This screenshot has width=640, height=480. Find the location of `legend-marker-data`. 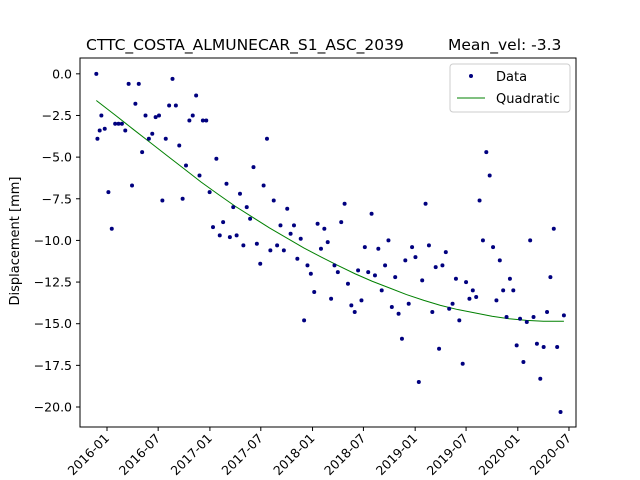

legend-marker-data is located at coordinates (471, 76).